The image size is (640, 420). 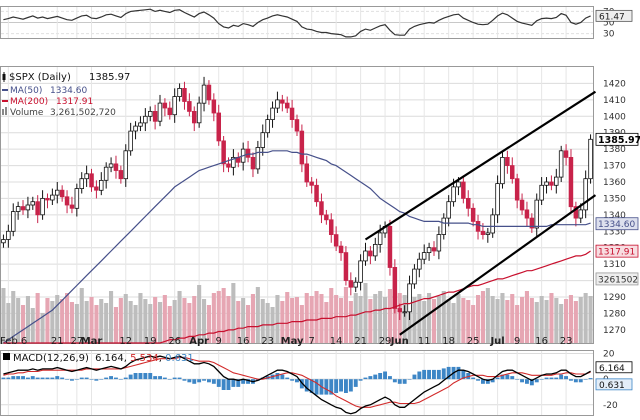 What do you see at coordinates (614, 367) in the screenshot?
I see `macd-tag-box` at bounding box center [614, 367].